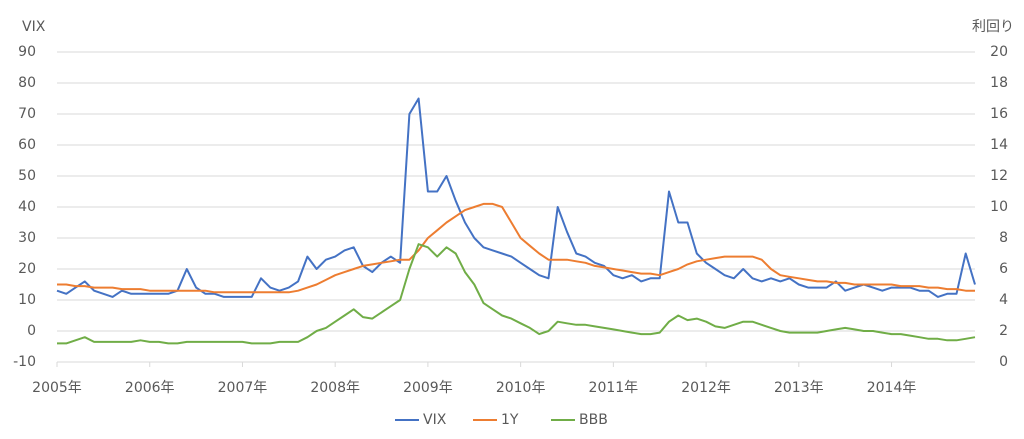  Describe the element at coordinates (999, 145) in the screenshot. I see `y2-tick-label: 14` at that location.